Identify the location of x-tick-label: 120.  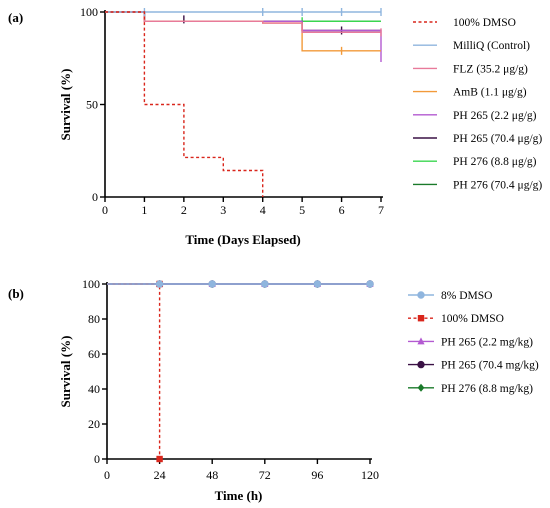
(370, 475).